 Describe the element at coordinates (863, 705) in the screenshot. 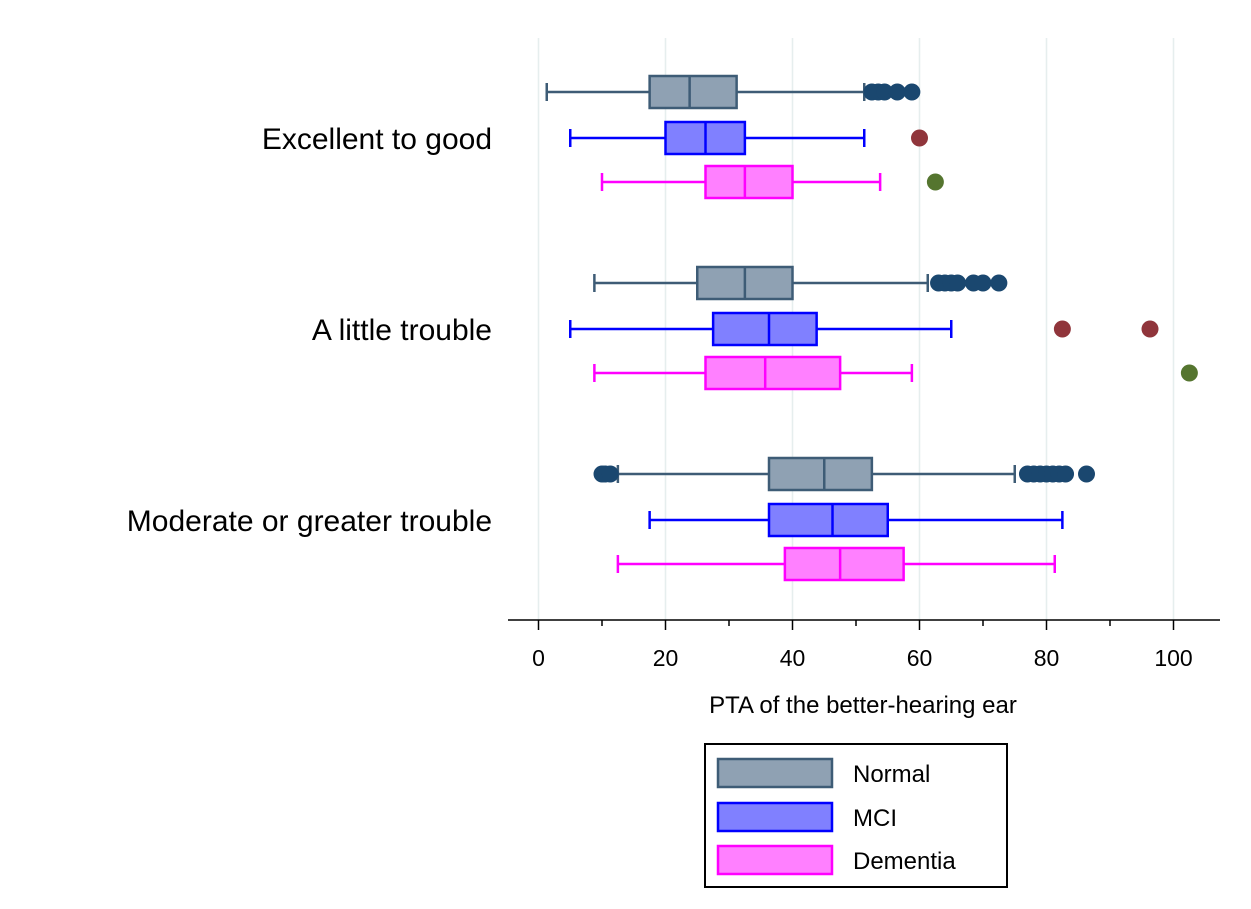

I see `x-axis-title: PTA of the better-hearing ear` at that location.